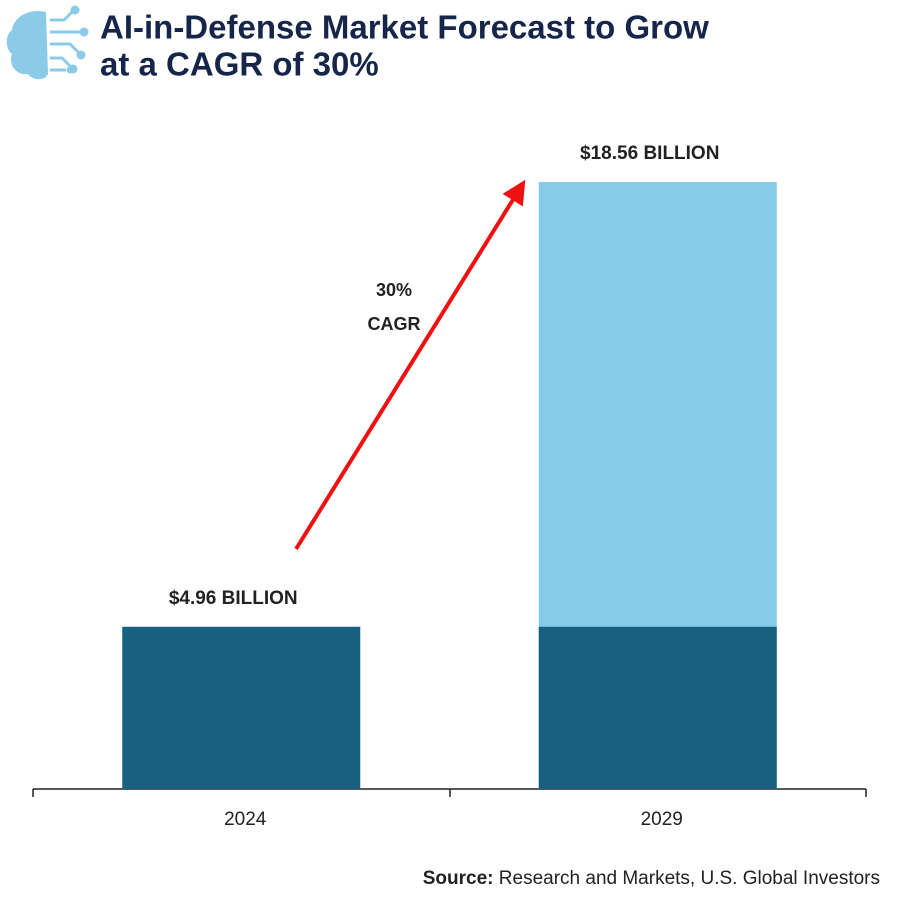 This screenshot has height=900, width=900. Describe the element at coordinates (233, 598) in the screenshot. I see `value-label: $4.96 BILLION` at that location.